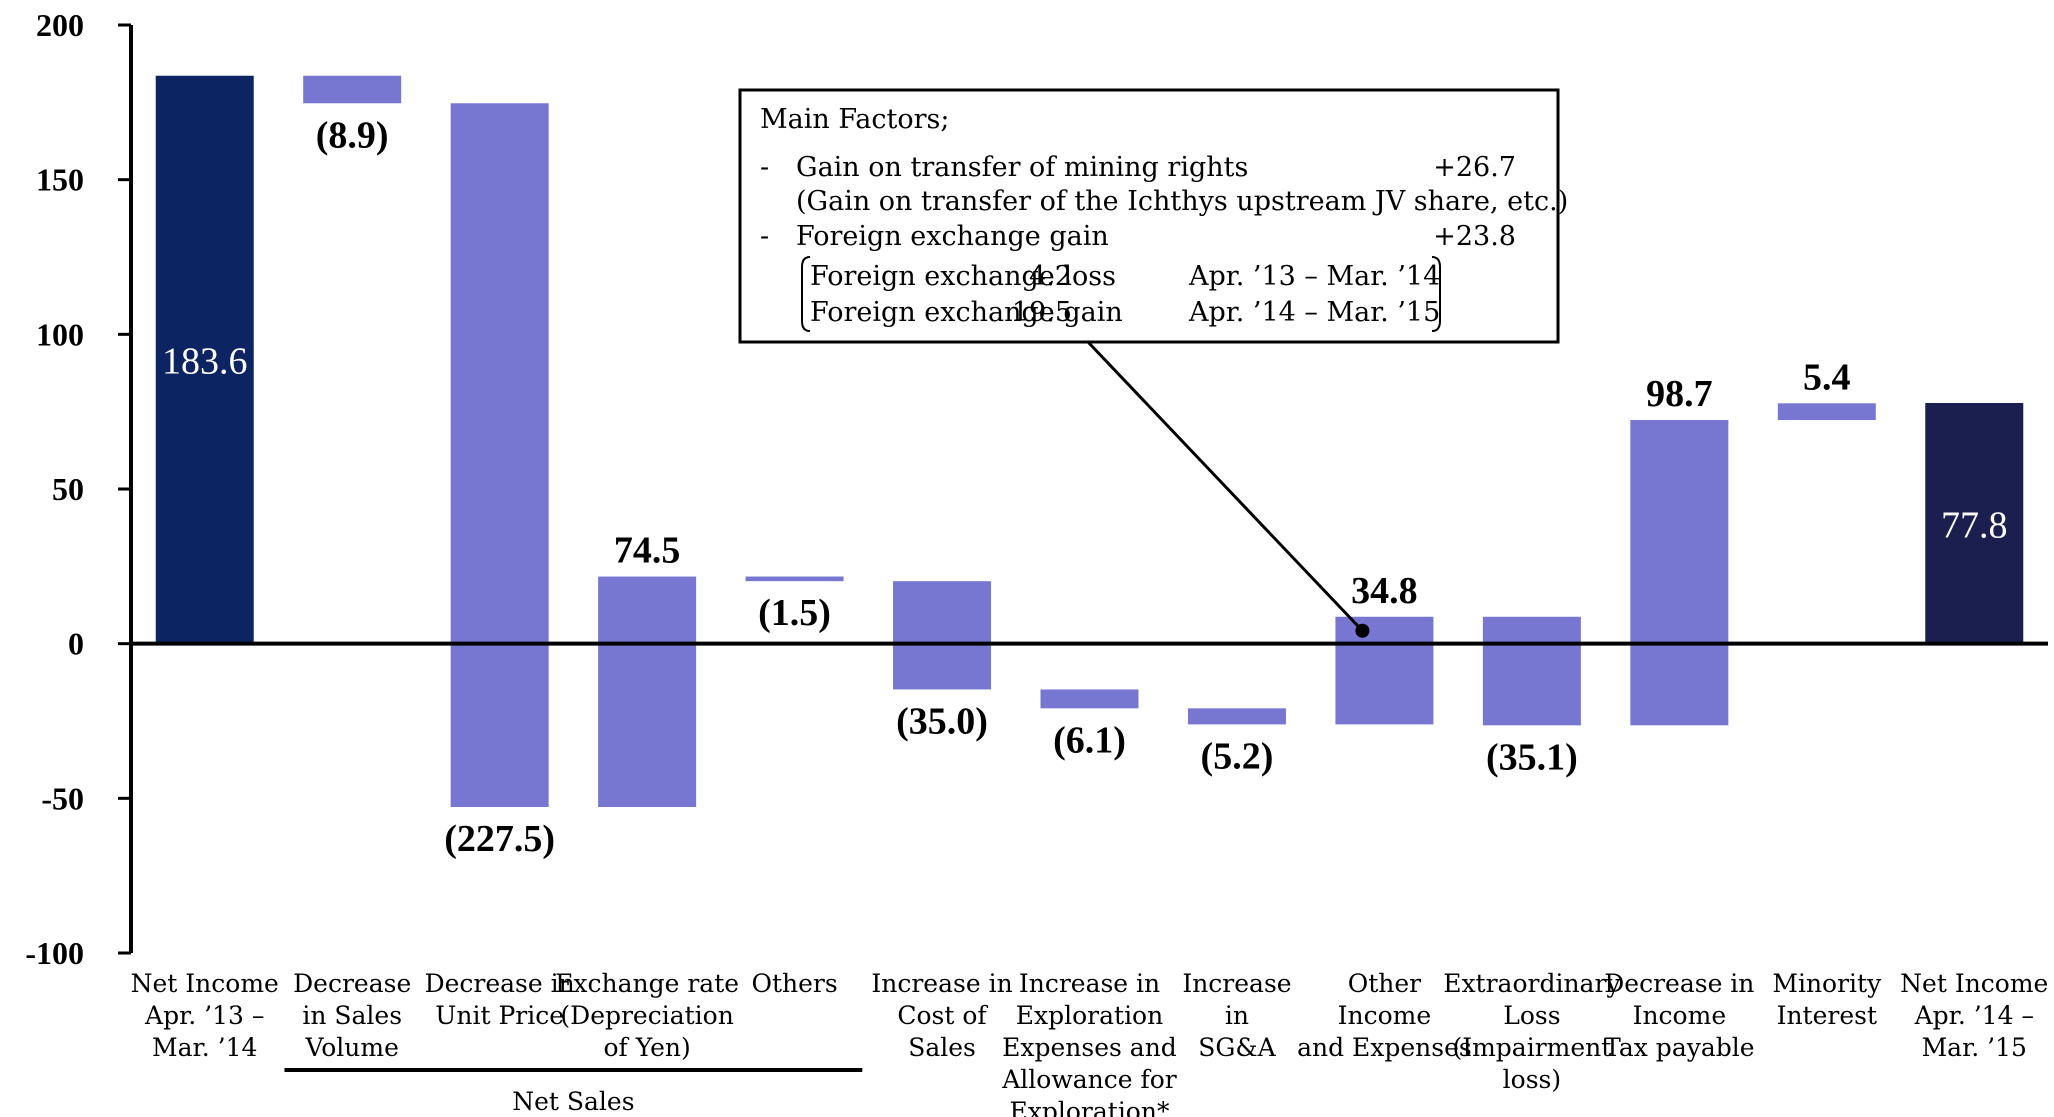 The width and height of the screenshot is (2054, 1117). Describe the element at coordinates (794, 983) in the screenshot. I see `category-label: Others` at that location.